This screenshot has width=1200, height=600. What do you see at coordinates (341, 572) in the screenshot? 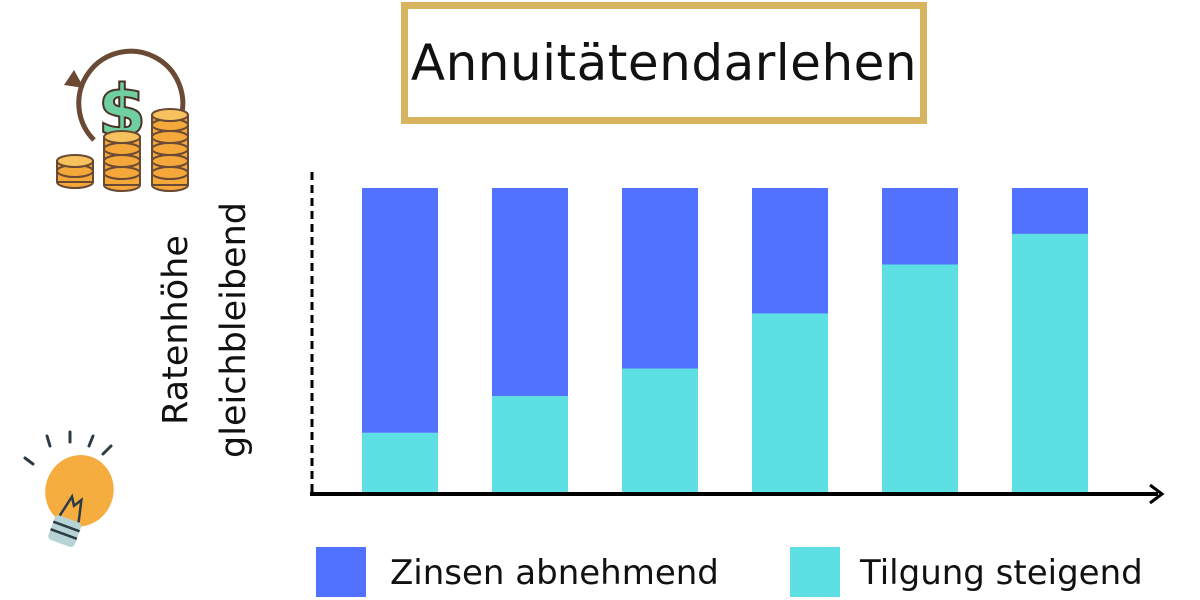
I see `legend-swatch-zinsen` at bounding box center [341, 572].